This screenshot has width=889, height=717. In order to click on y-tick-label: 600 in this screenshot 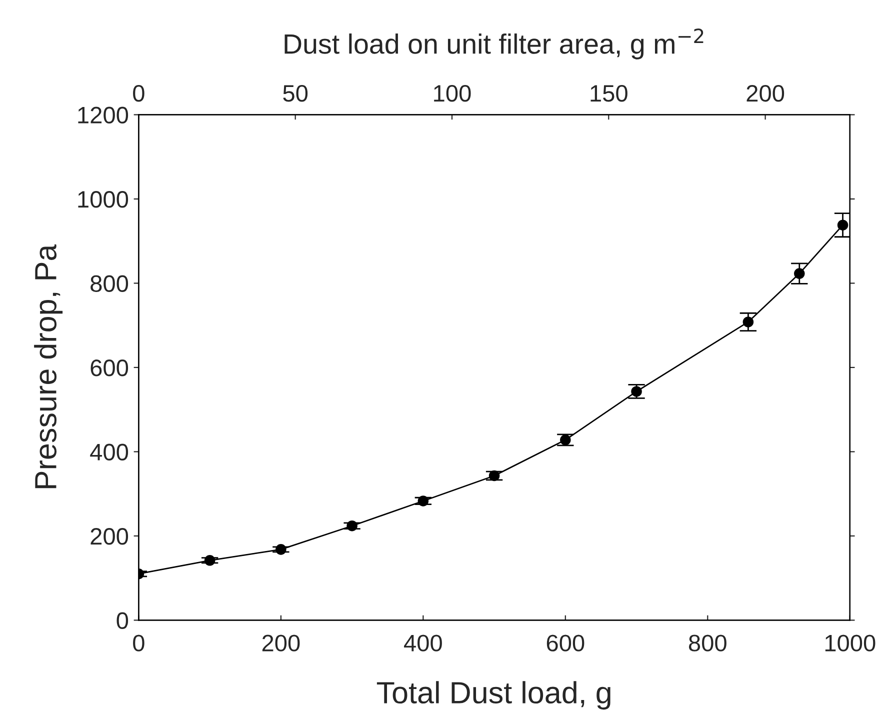, I will do `click(109, 368)`.